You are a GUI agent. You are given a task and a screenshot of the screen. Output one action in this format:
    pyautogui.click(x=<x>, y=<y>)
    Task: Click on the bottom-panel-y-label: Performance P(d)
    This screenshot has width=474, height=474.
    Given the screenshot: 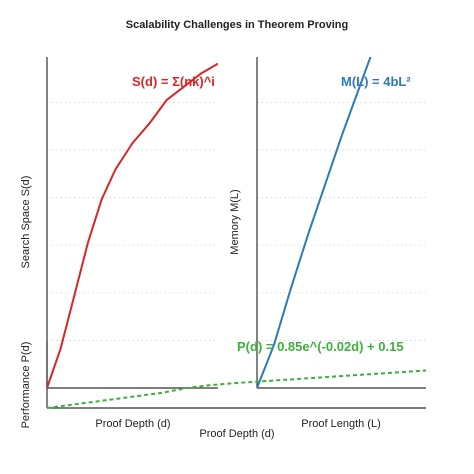 What is the action you would take?
    pyautogui.click(x=26, y=385)
    